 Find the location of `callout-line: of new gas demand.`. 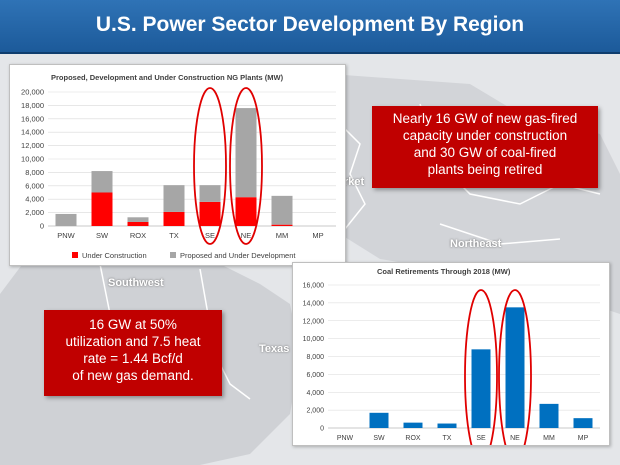

callout-line: of new gas demand. is located at coordinates (133, 375).